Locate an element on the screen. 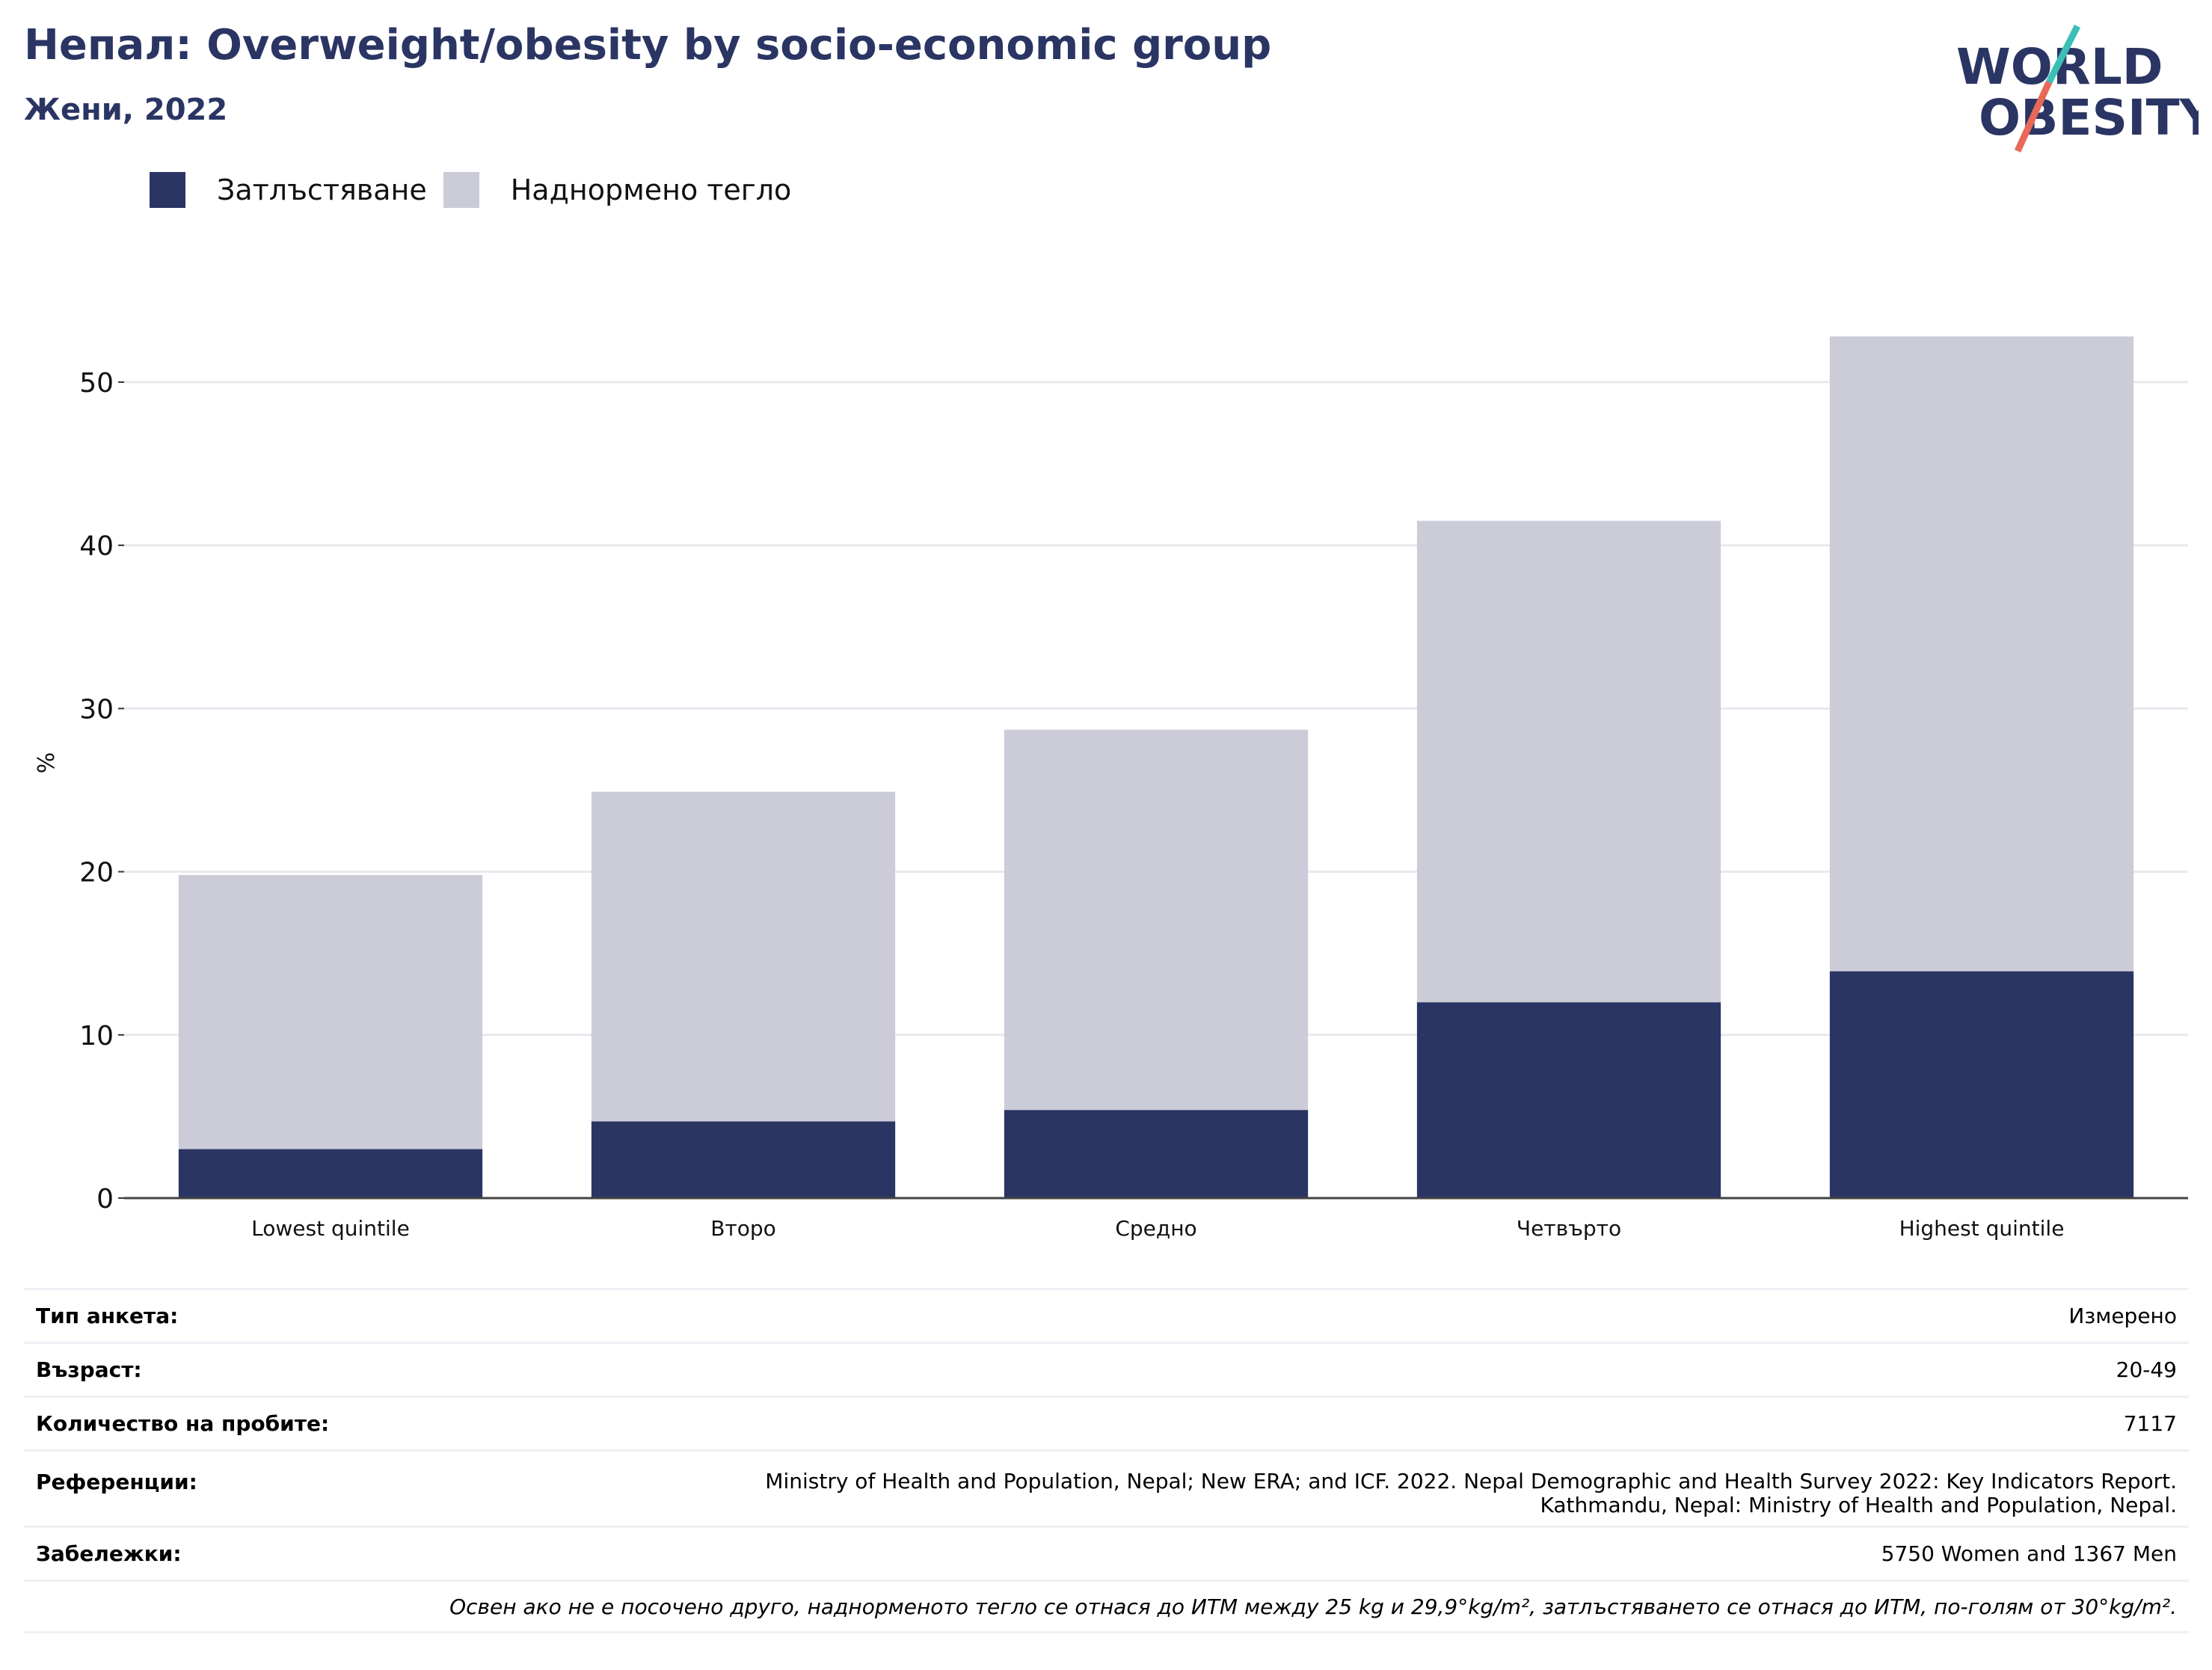 This screenshot has width=2212, height=1670. info-value: 20-49 is located at coordinates (2146, 1369).